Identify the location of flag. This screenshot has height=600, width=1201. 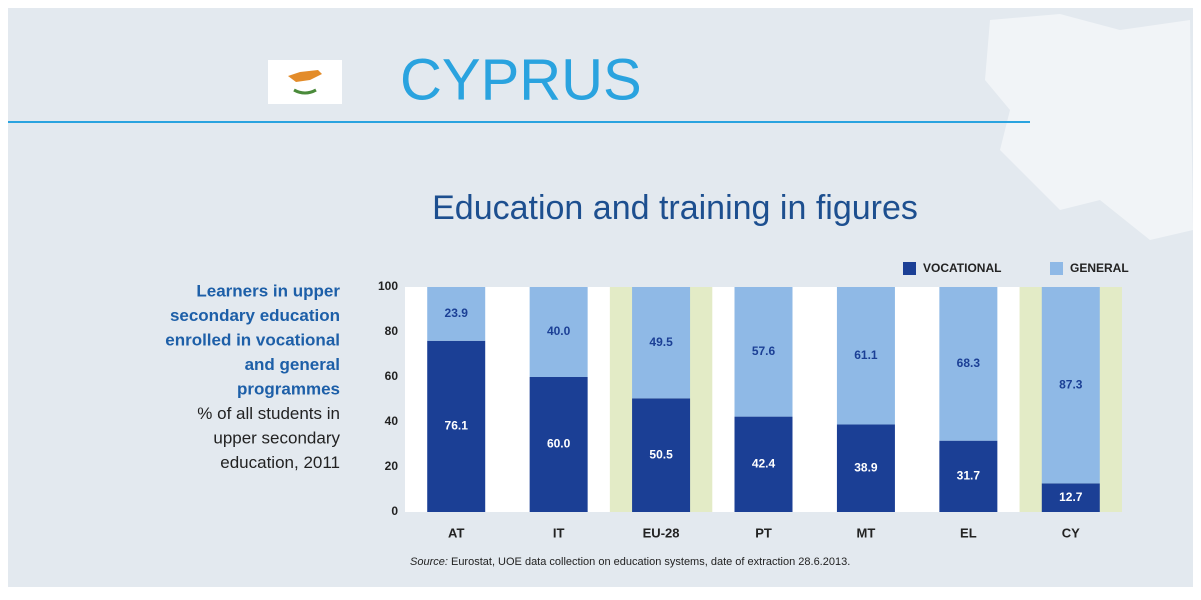
(305, 82).